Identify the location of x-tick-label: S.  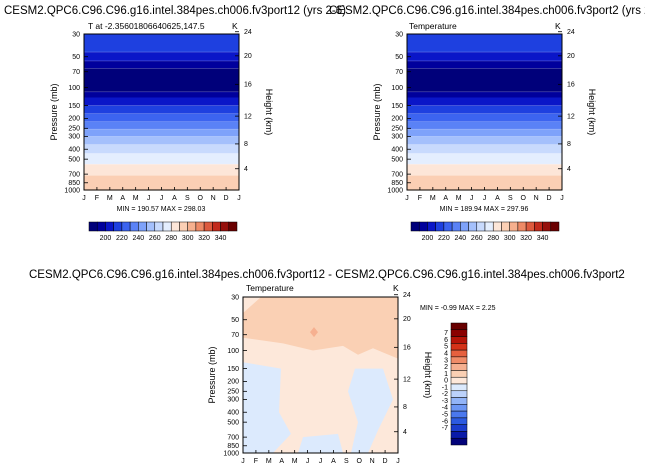
(510, 198).